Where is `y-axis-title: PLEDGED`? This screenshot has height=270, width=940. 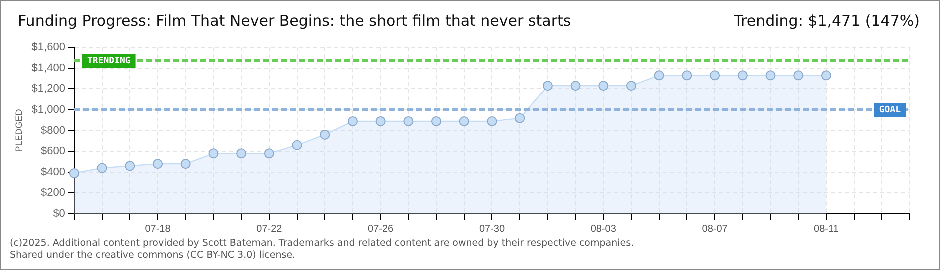 y-axis-title: PLEDGED is located at coordinates (19, 130).